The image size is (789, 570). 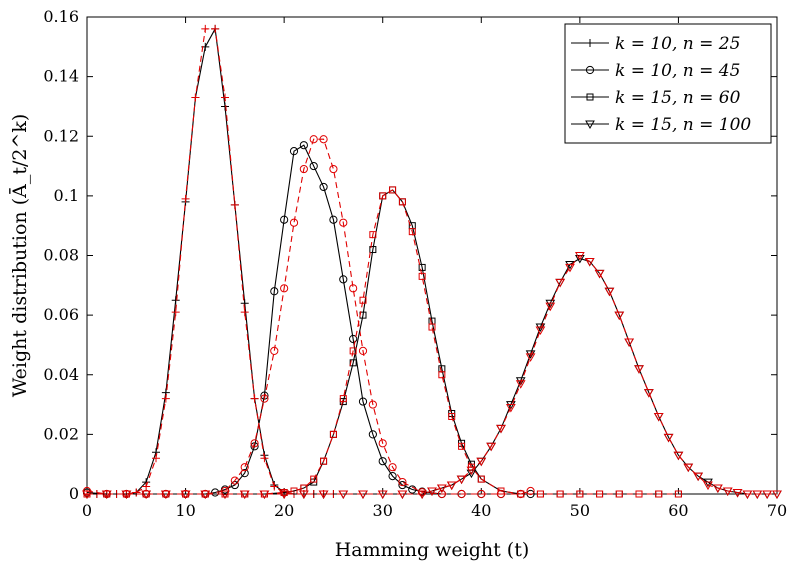 I want to click on legend-entry: k = 10, n = 25, so click(x=655, y=44).